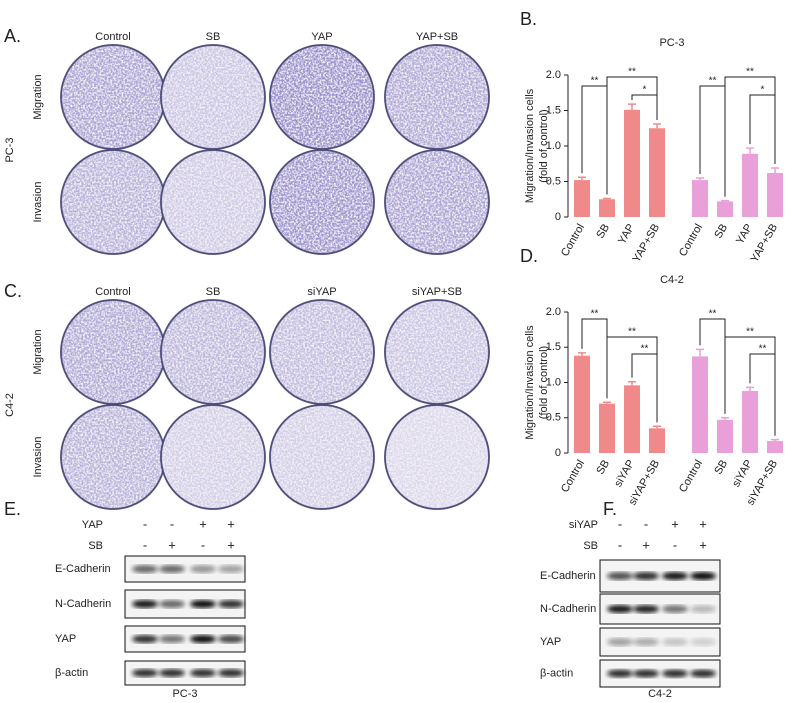 This screenshot has width=800, height=703. Describe the element at coordinates (65, 639) in the screenshot. I see `protein-label: YAP` at that location.